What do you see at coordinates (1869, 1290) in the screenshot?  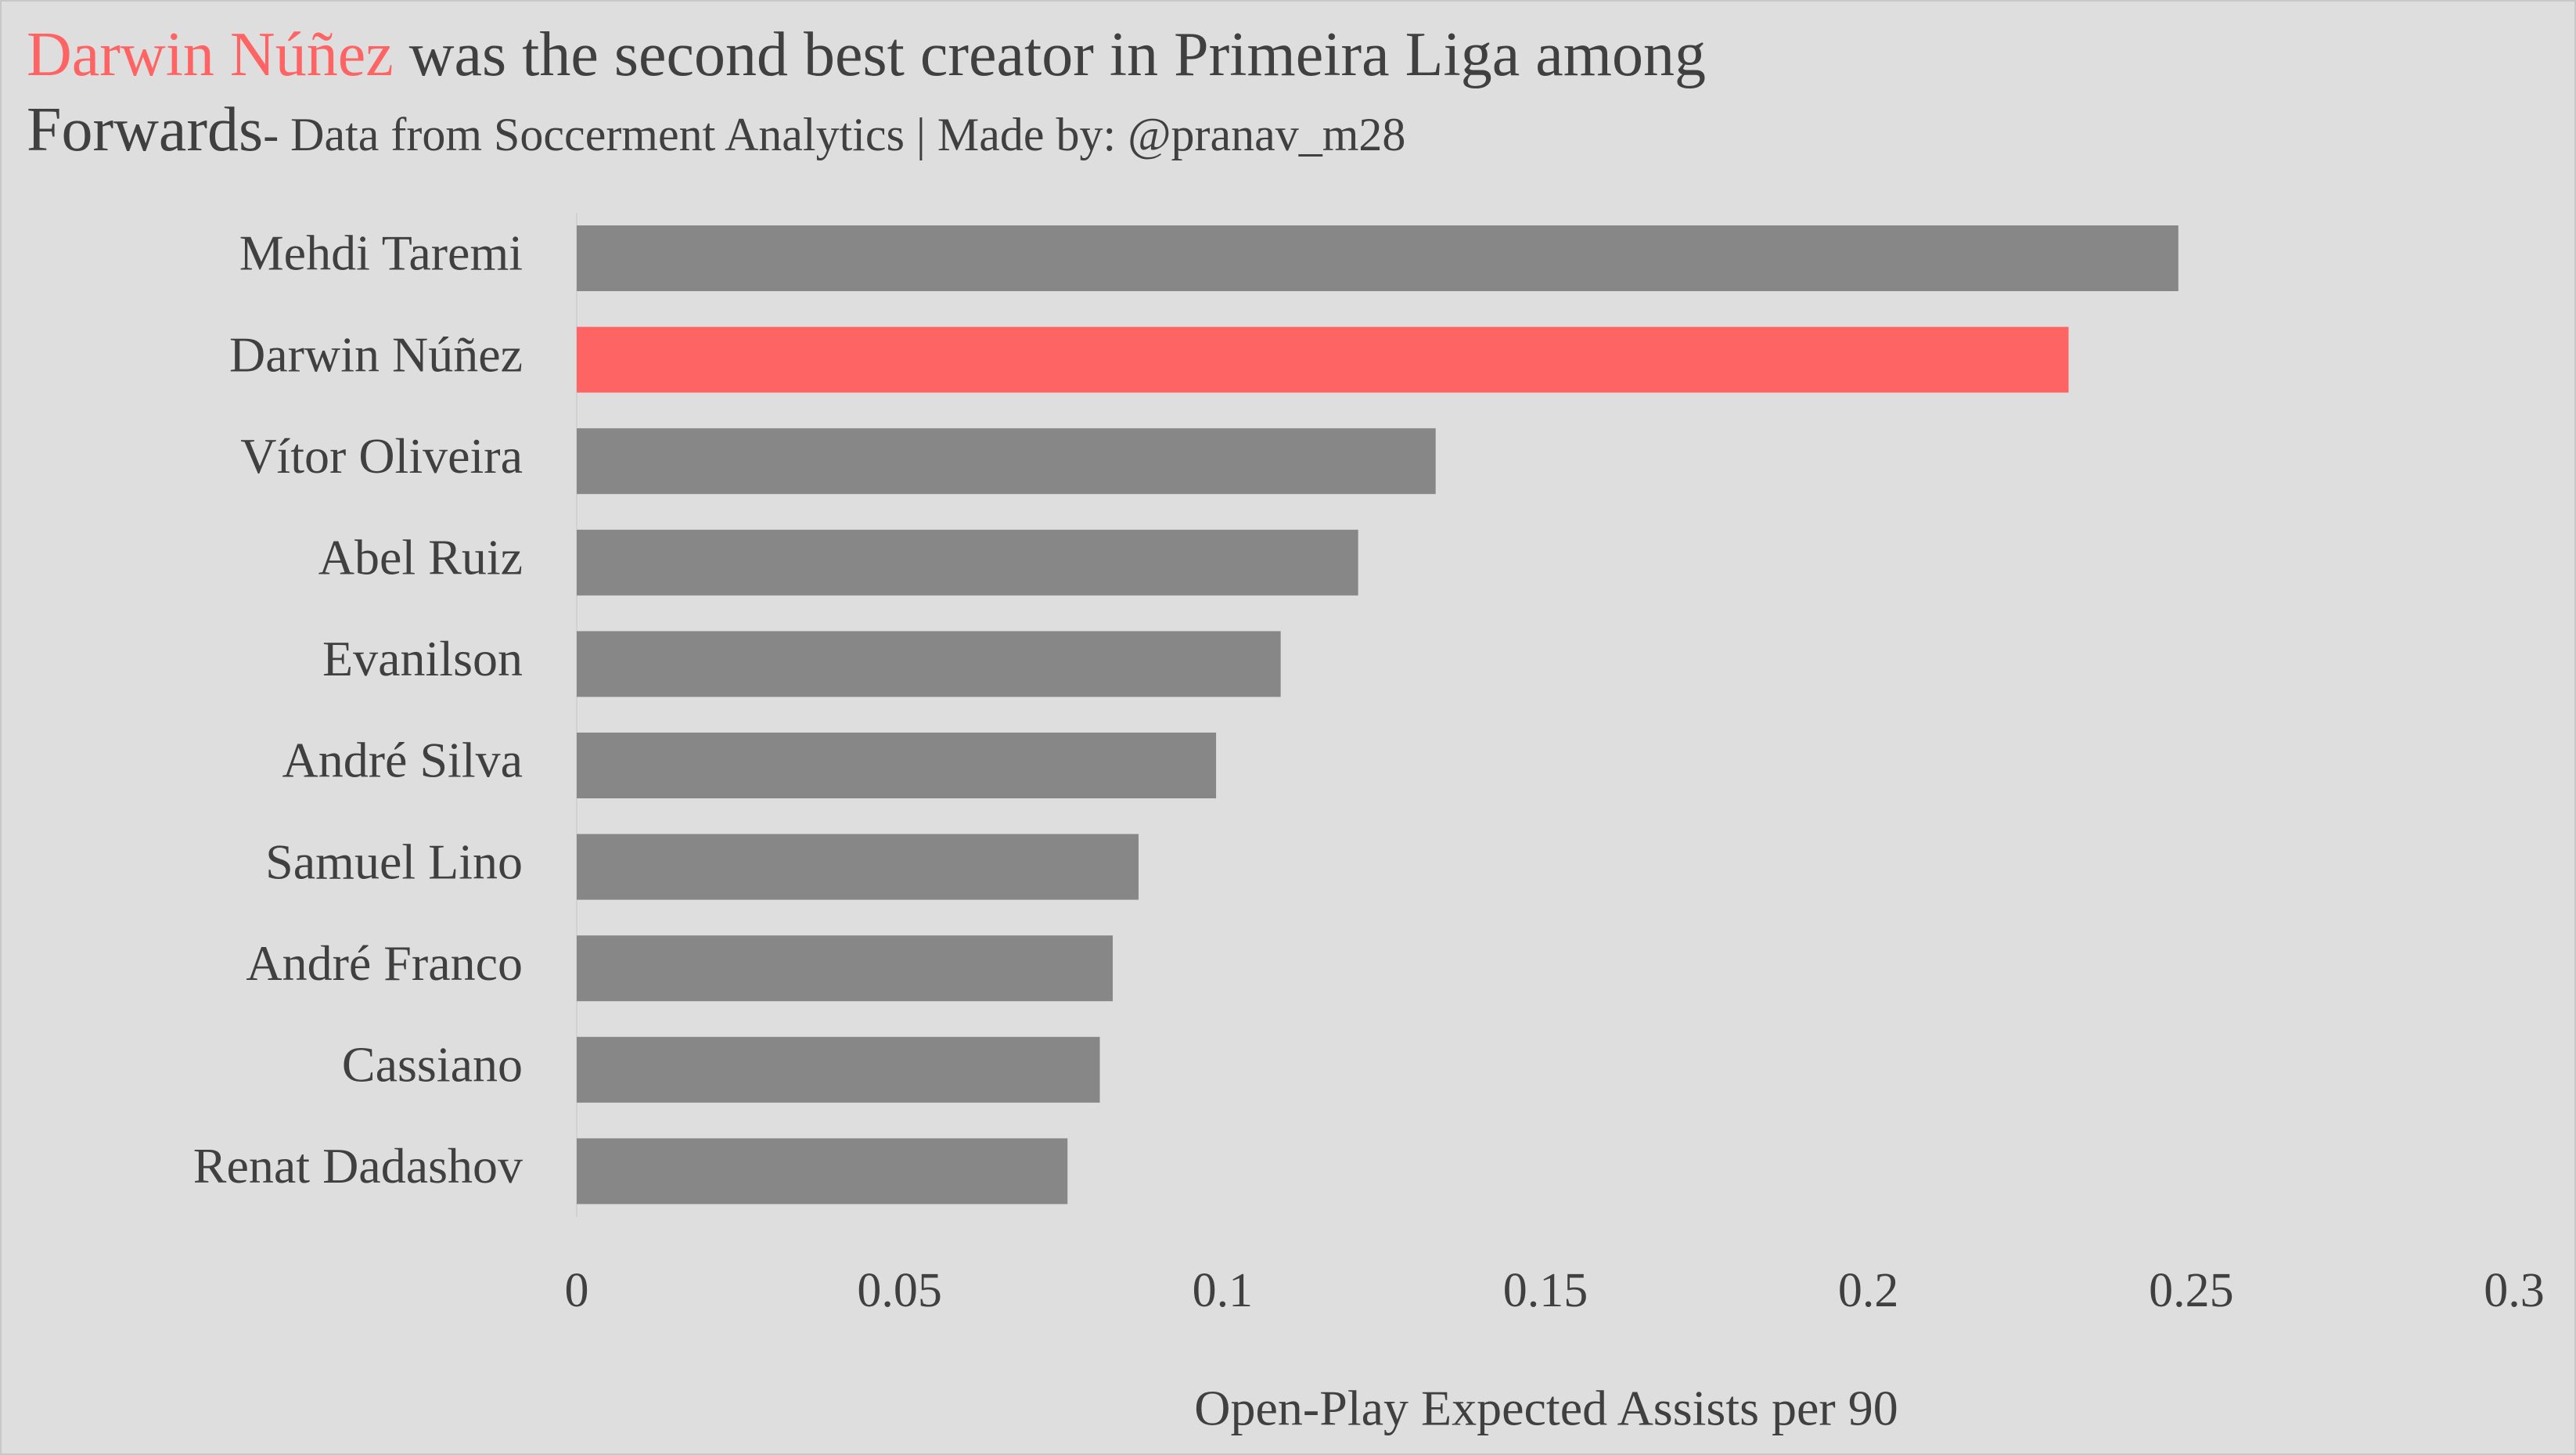 I see `x-tick-label: 0.2` at bounding box center [1869, 1290].